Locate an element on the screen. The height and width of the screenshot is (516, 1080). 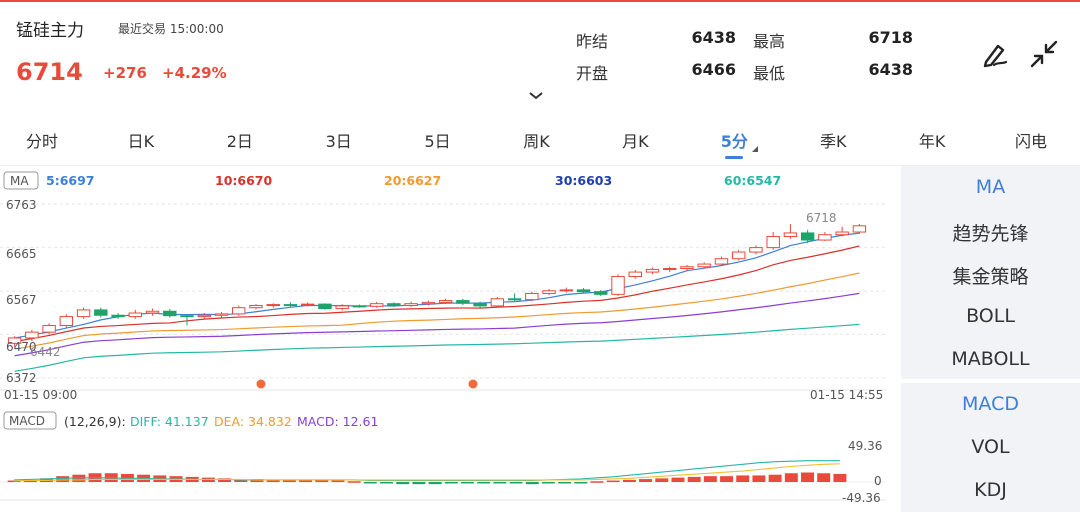
active-tab-indicator is located at coordinates (734, 157).